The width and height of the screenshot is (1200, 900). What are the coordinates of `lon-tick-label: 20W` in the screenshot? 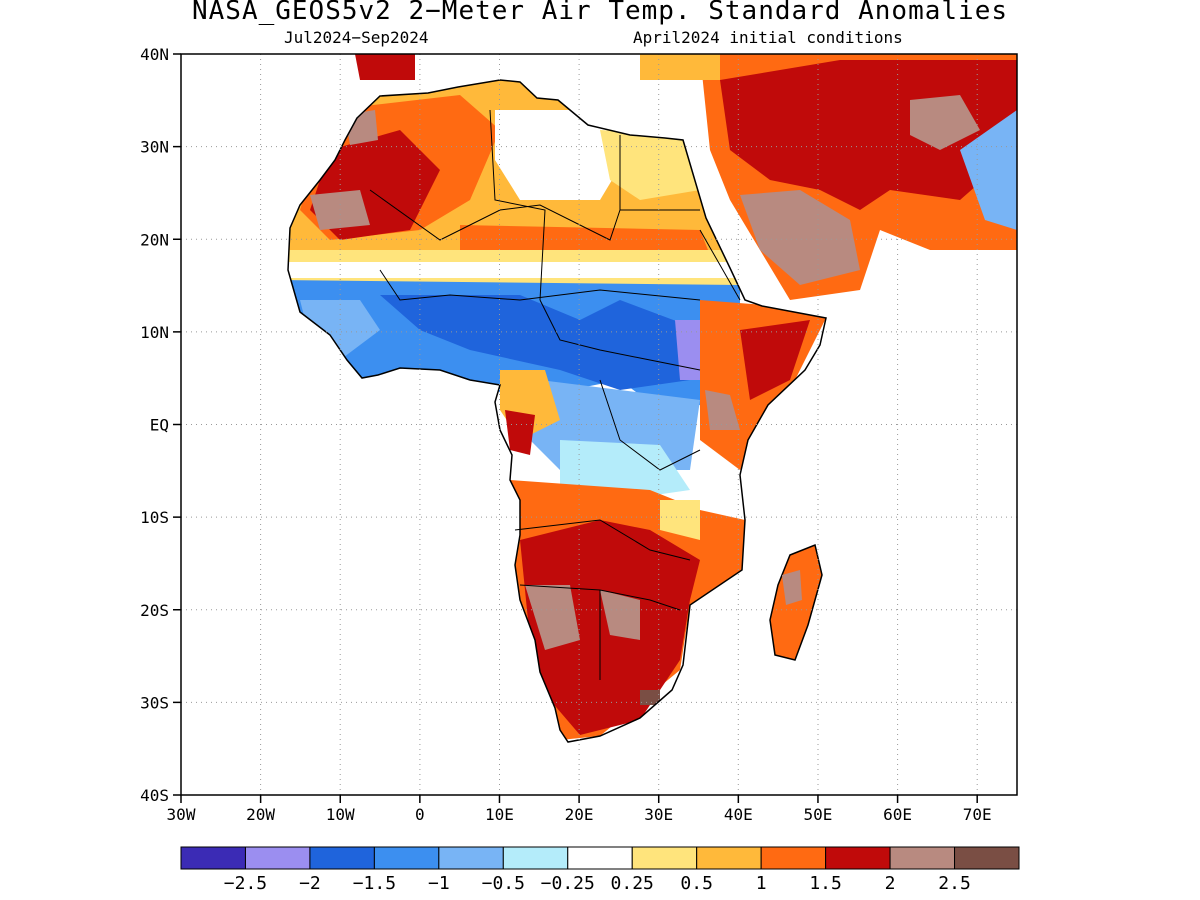 It's located at (260, 814).